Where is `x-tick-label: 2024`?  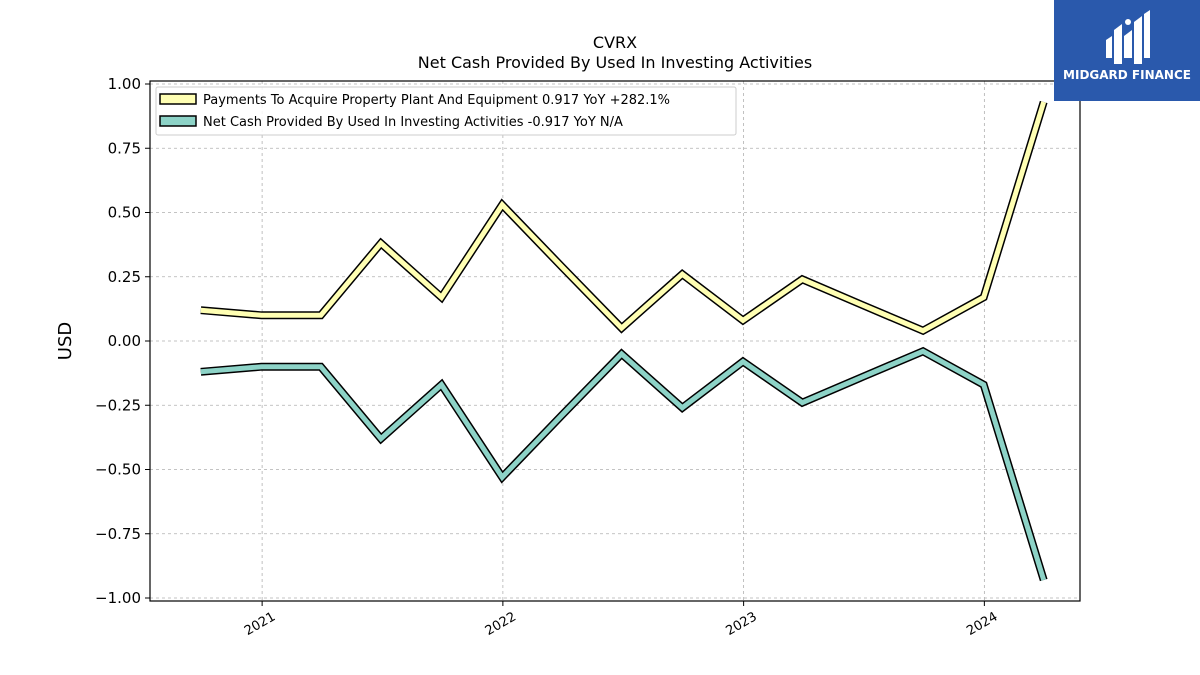
x-tick-label: 2024 is located at coordinates (982, 624).